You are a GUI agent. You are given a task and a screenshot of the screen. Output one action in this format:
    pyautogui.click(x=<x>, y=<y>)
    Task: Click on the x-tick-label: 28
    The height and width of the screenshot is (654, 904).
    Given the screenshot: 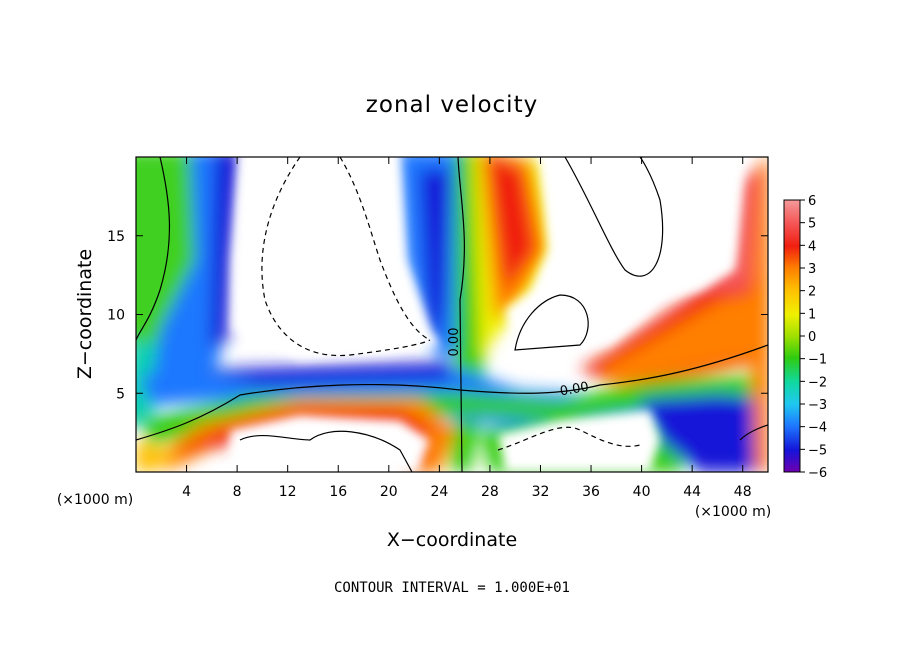 What is the action you would take?
    pyautogui.click(x=490, y=492)
    